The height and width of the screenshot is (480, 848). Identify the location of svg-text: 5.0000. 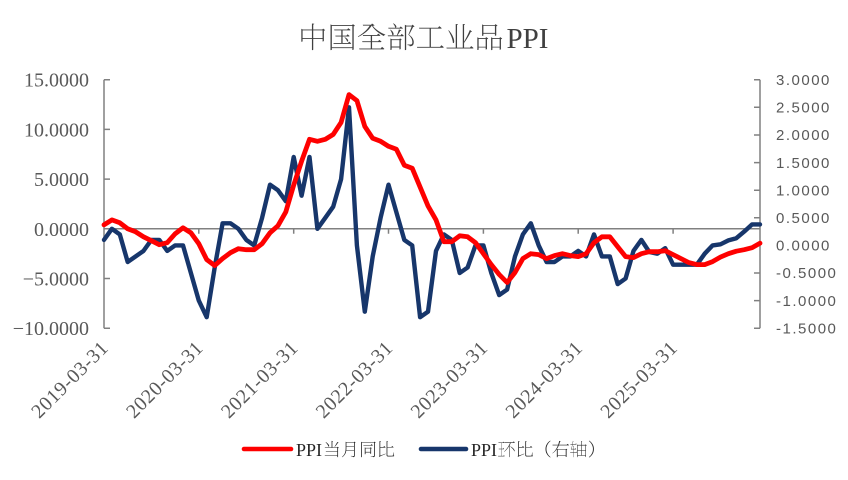
(61, 180).